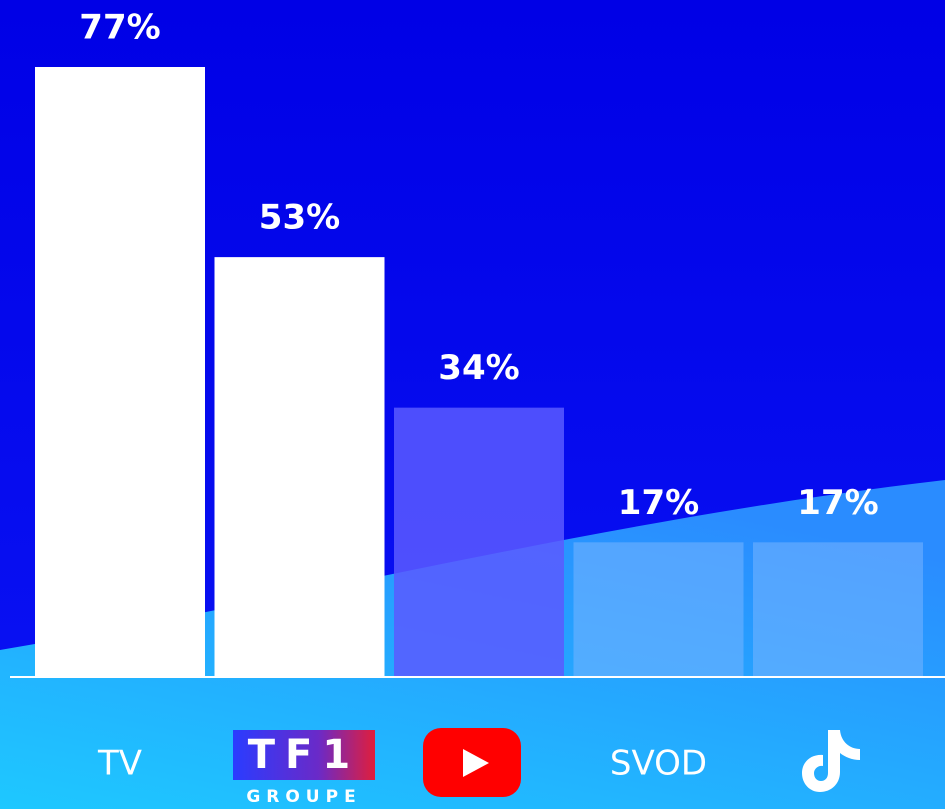  I want to click on youtube-icon, so click(472, 762).